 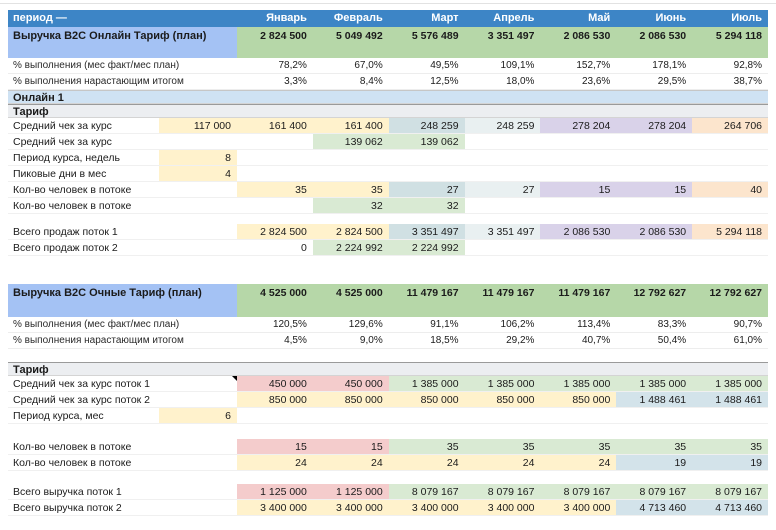 What do you see at coordinates (654, 231) in the screenshot?
I see `value-cell: 2 086 530` at bounding box center [654, 231].